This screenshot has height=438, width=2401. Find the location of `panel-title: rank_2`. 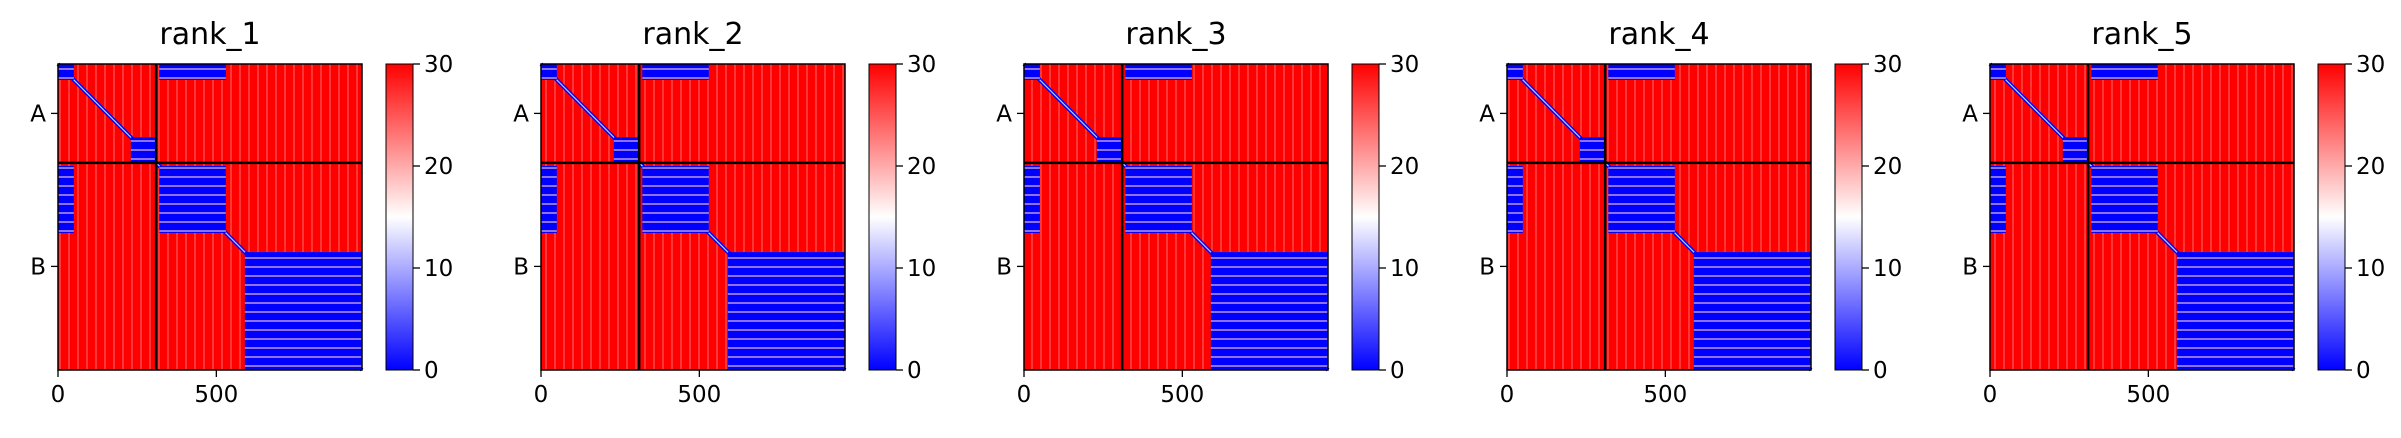

panel-title: rank_2 is located at coordinates (692, 34).